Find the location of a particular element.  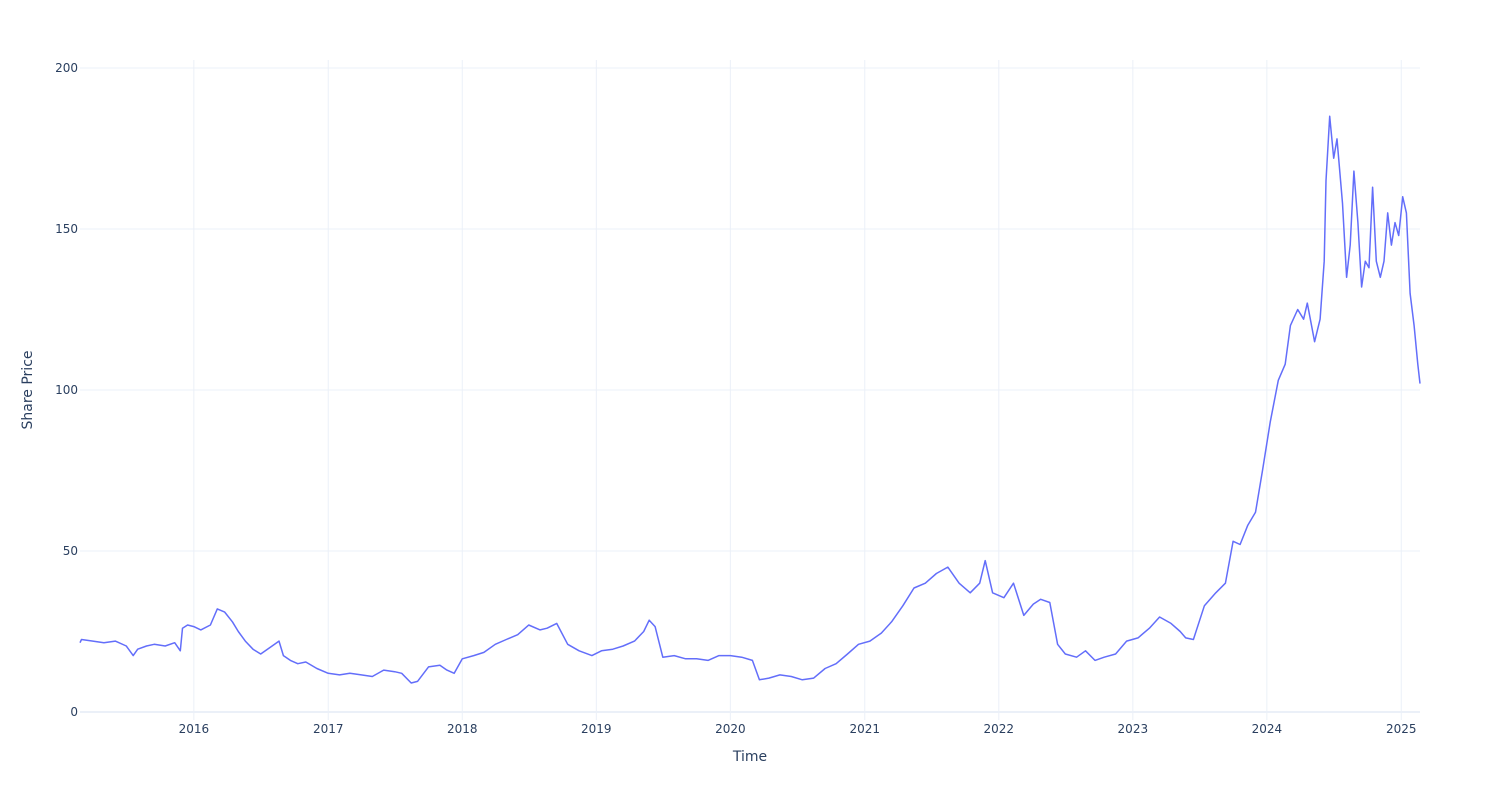

x-tick-label: 2019 is located at coordinates (596, 729).